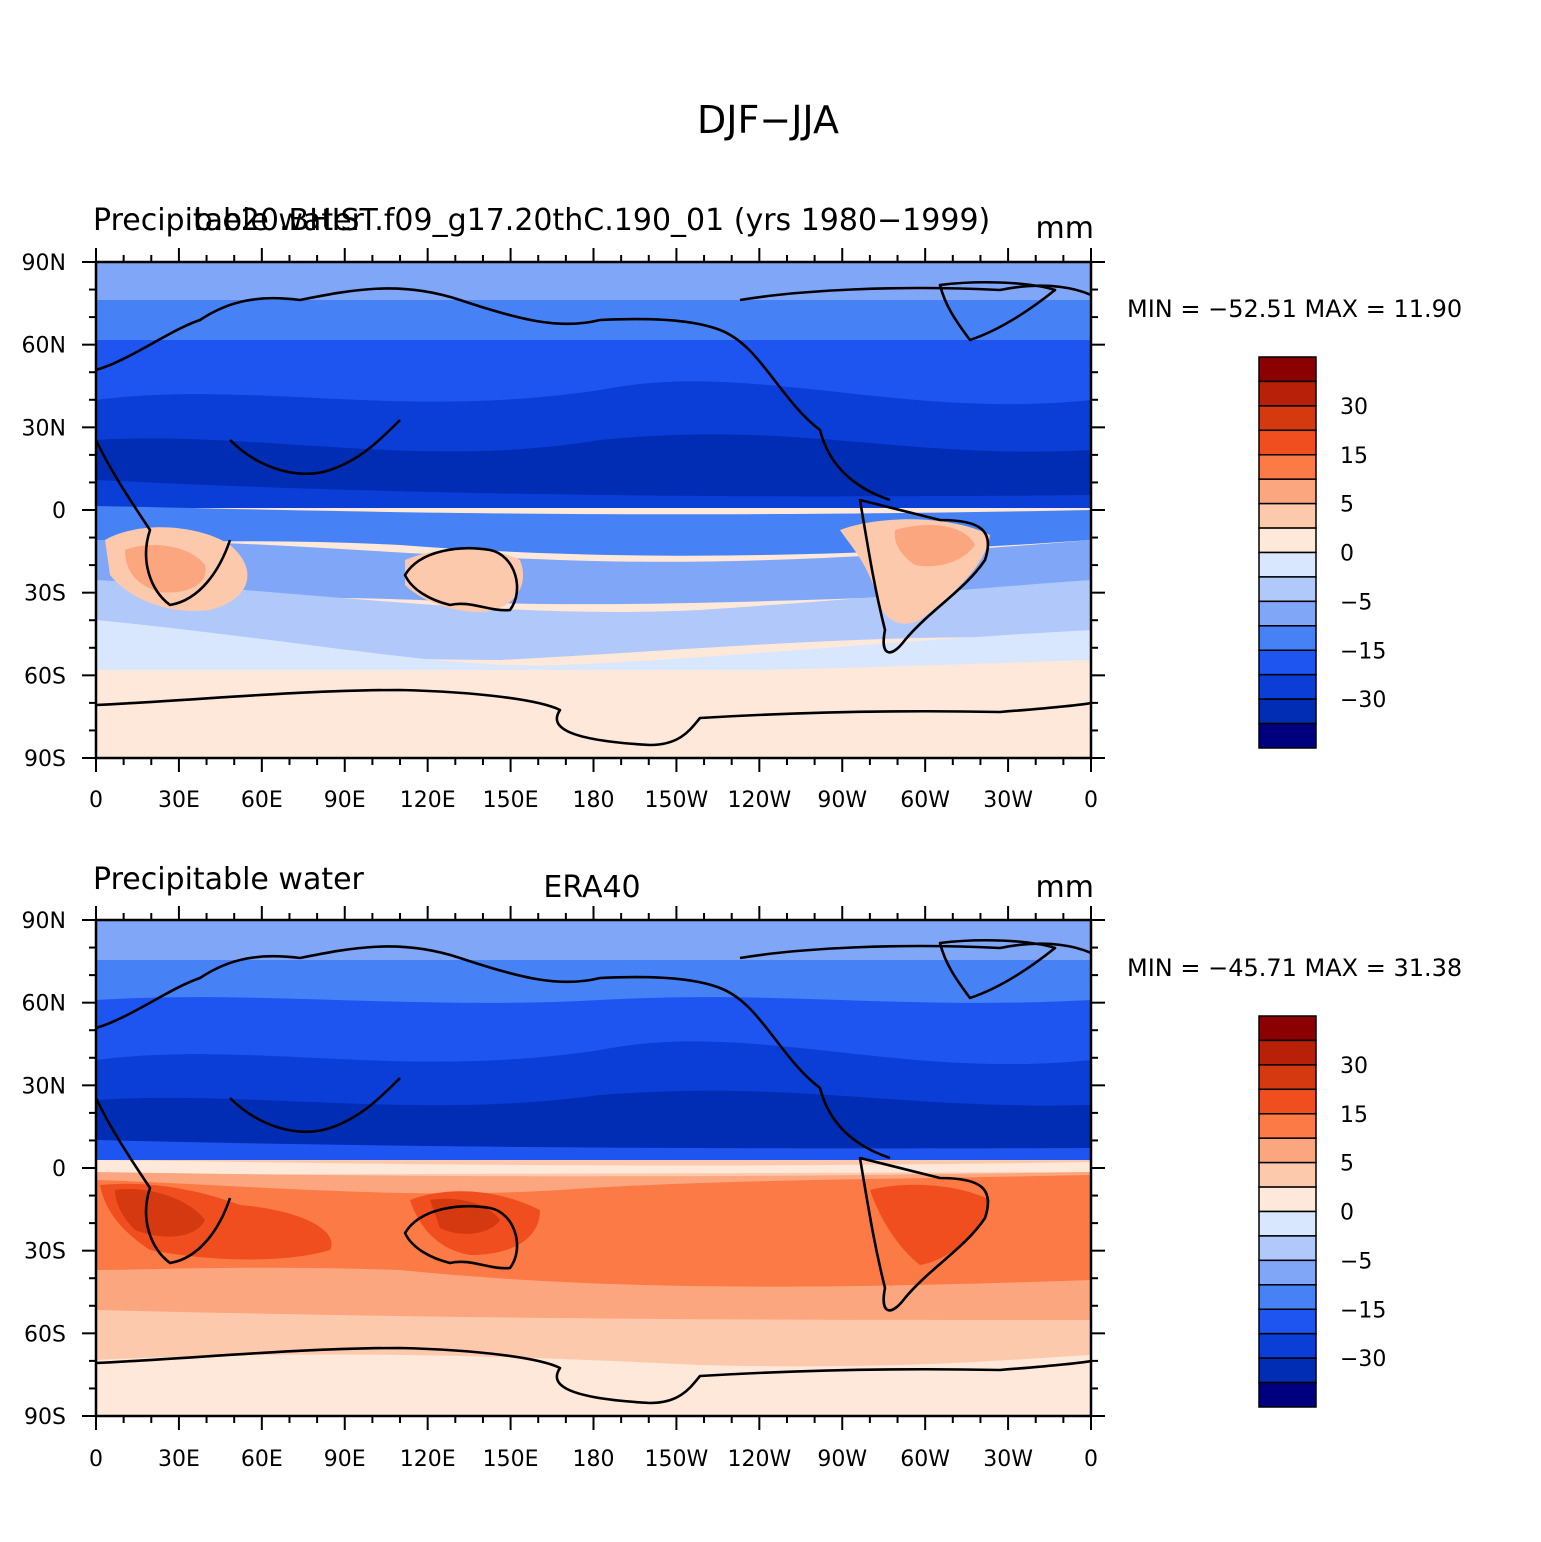 The height and width of the screenshot is (1542, 1541). Describe the element at coordinates (591, 887) in the screenshot. I see `panel-center-title: ERA40` at that location.